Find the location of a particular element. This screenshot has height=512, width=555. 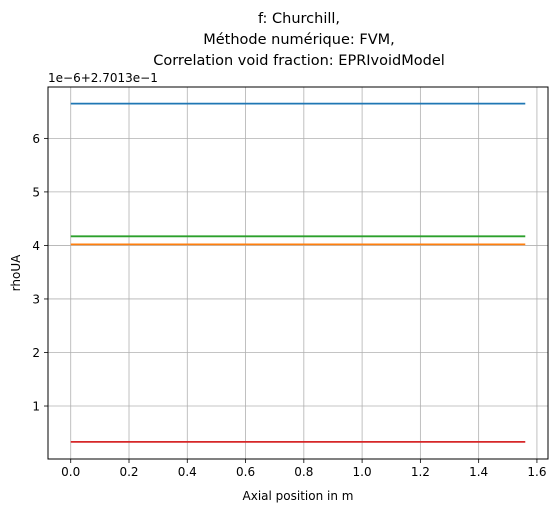

x-axis: 0.0 0.2 0.4 0.6 0.8 1.0 1.2 1.4 1.6 is located at coordinates (303, 469).